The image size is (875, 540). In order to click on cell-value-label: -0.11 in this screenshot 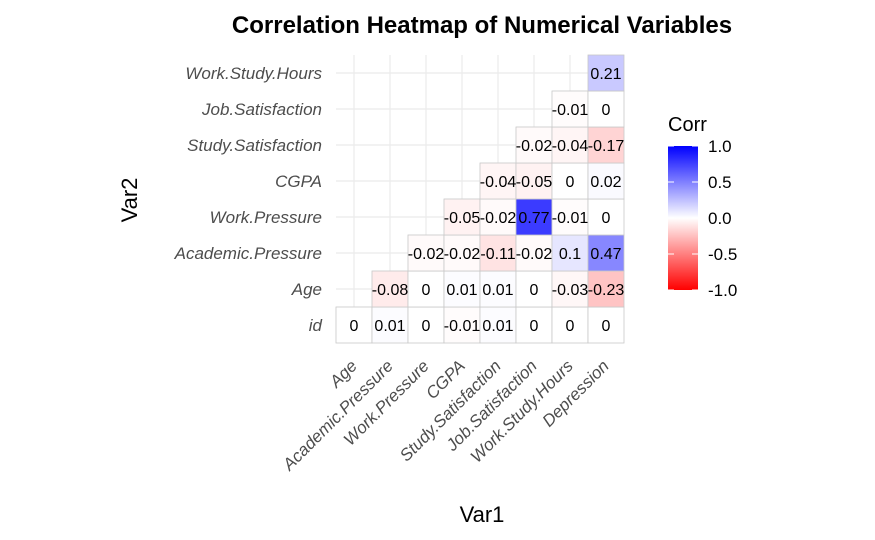, I will do `click(497, 254)`.